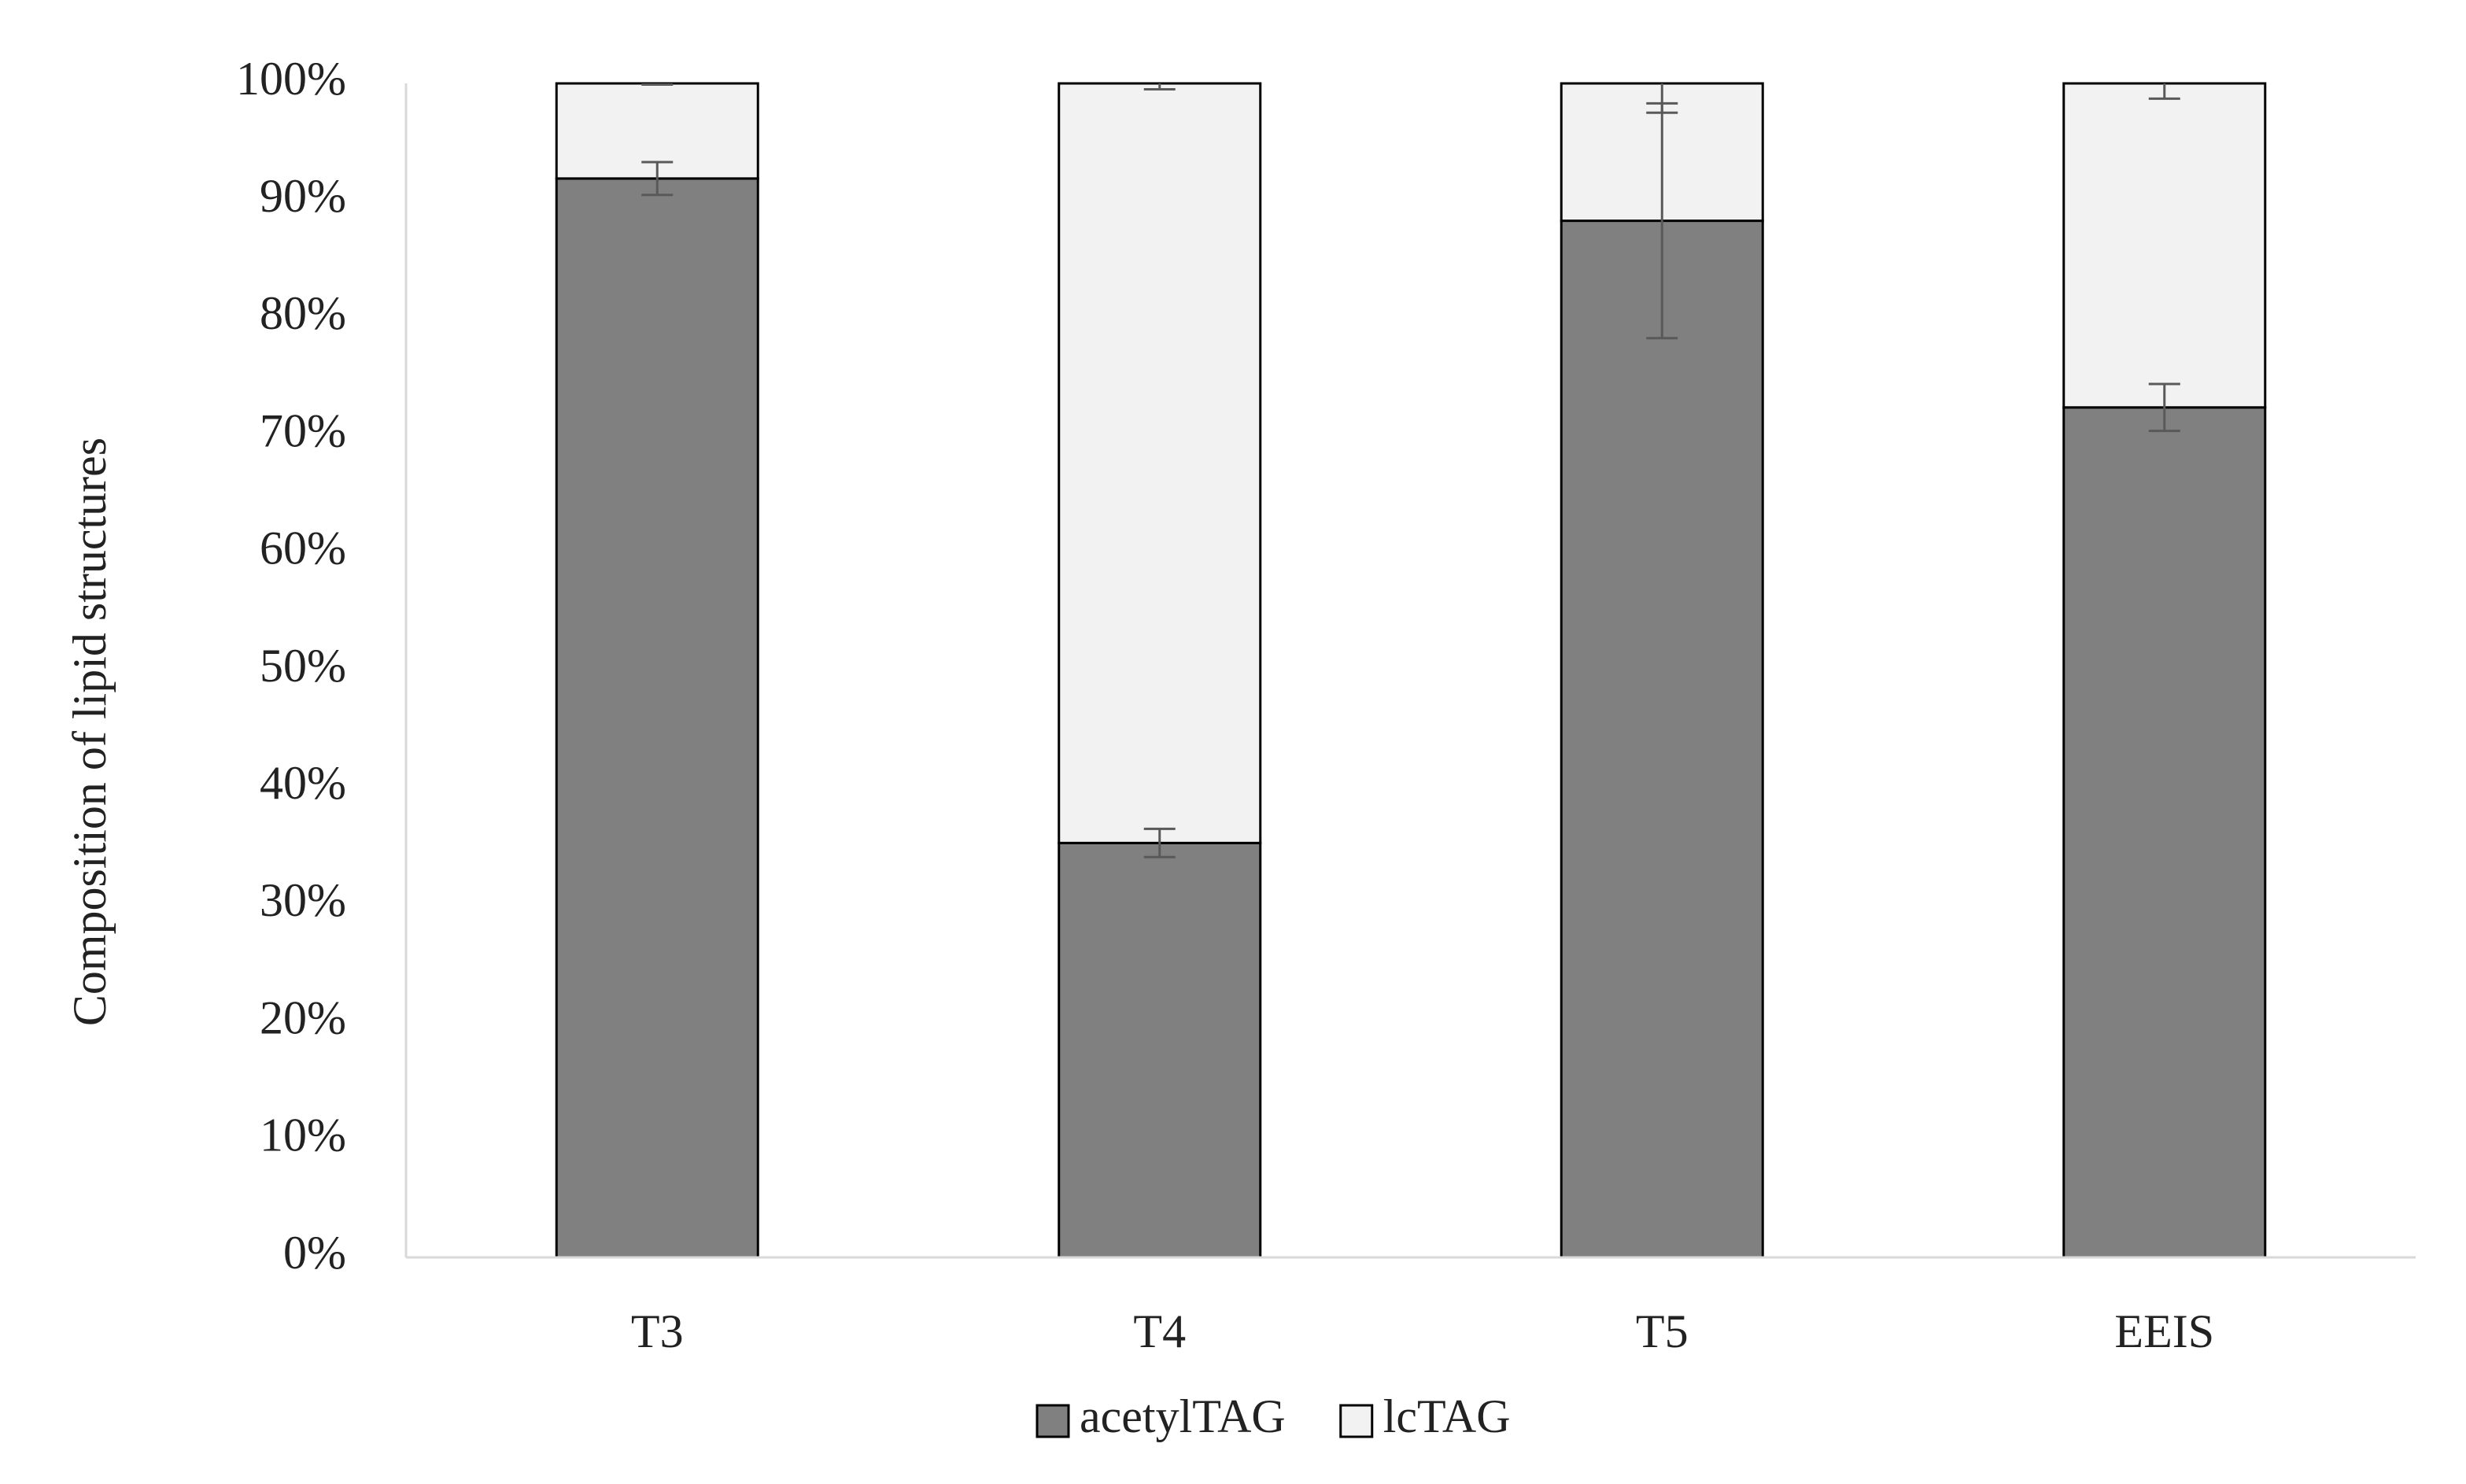 This screenshot has width=2466, height=1484. I want to click on y-tick-label: 30%, so click(303, 900).